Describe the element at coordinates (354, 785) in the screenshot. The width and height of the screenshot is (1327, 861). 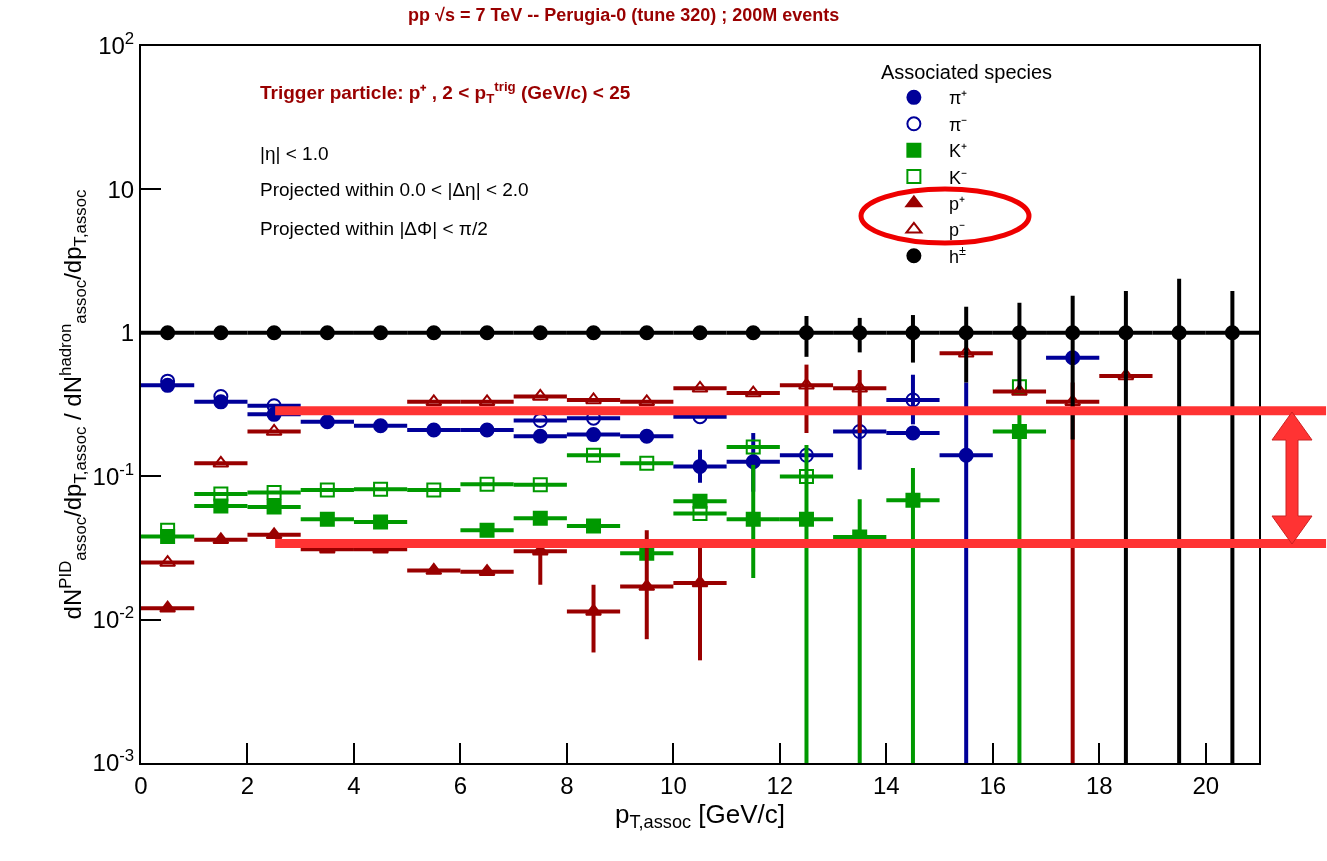
I see `x-tick-label: 4` at that location.